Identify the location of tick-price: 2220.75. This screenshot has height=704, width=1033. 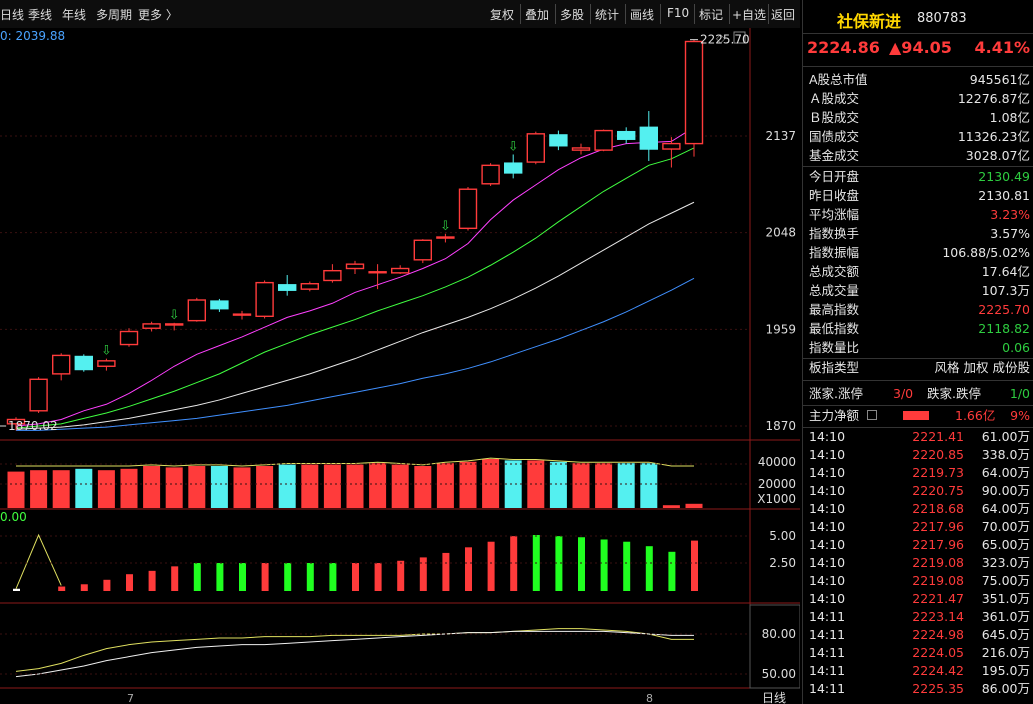
(938, 490).